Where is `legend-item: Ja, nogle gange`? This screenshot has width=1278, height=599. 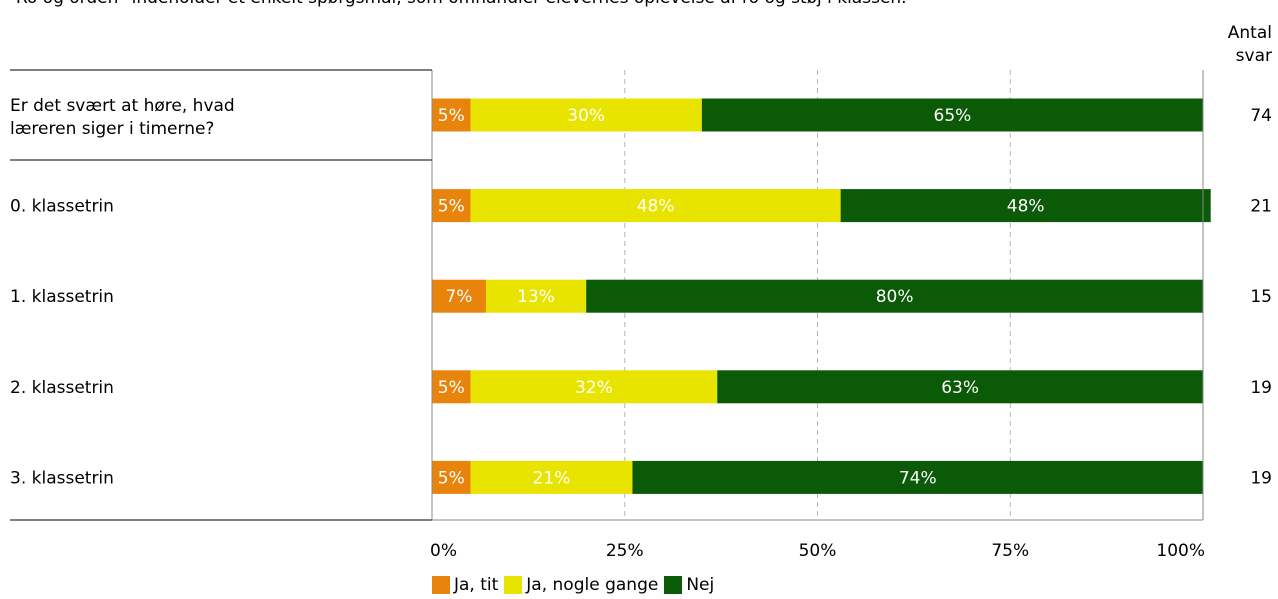
legend-item: Ja, nogle gange is located at coordinates (581, 585).